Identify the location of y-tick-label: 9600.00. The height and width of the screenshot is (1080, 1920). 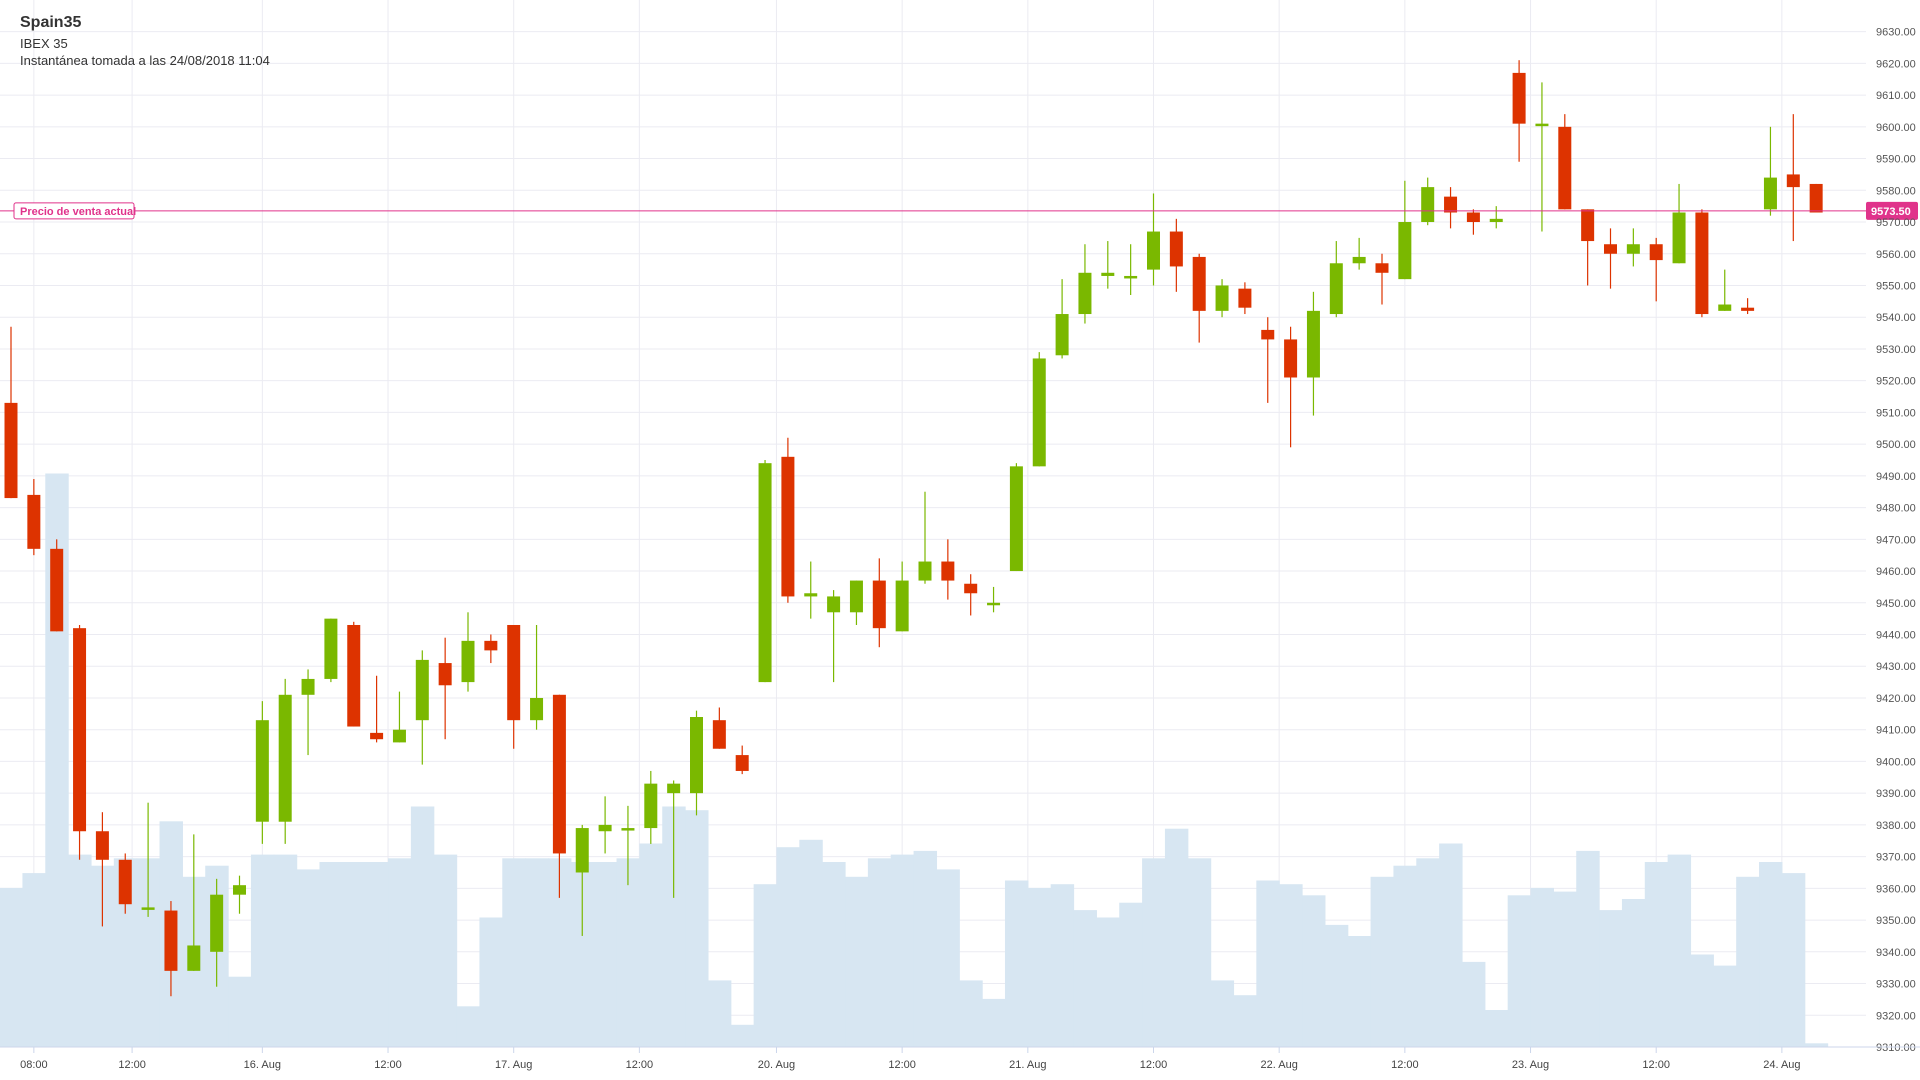
(1896, 128).